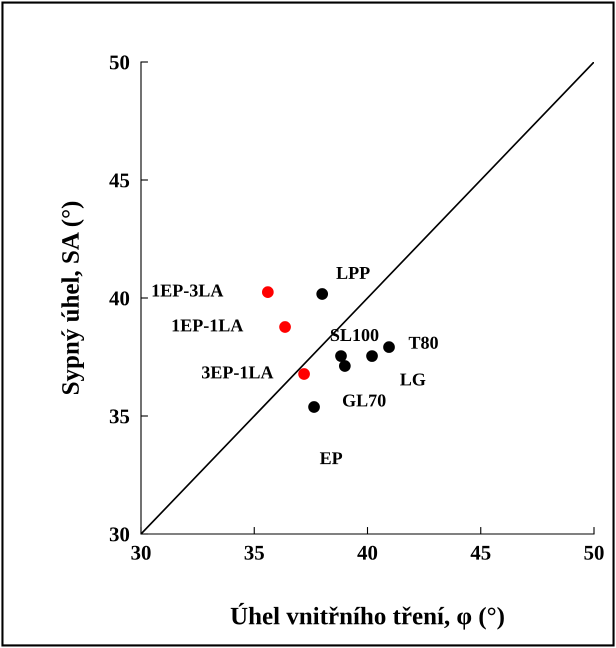 The width and height of the screenshot is (616, 648). What do you see at coordinates (119, 181) in the screenshot?
I see `y-tick-label: 45` at bounding box center [119, 181].